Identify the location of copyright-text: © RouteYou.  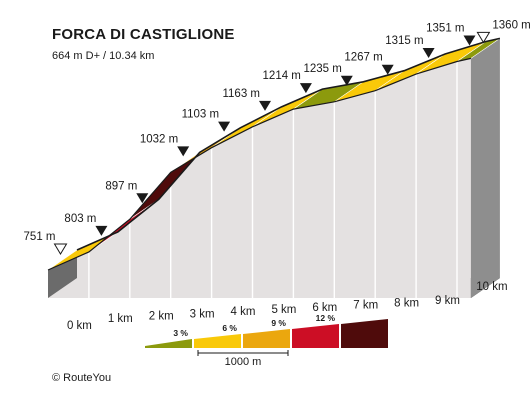
(82, 378).